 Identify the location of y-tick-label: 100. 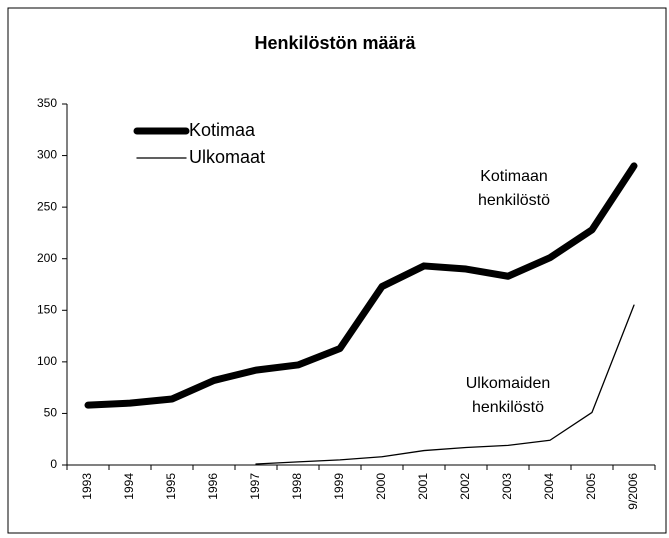
(47, 361).